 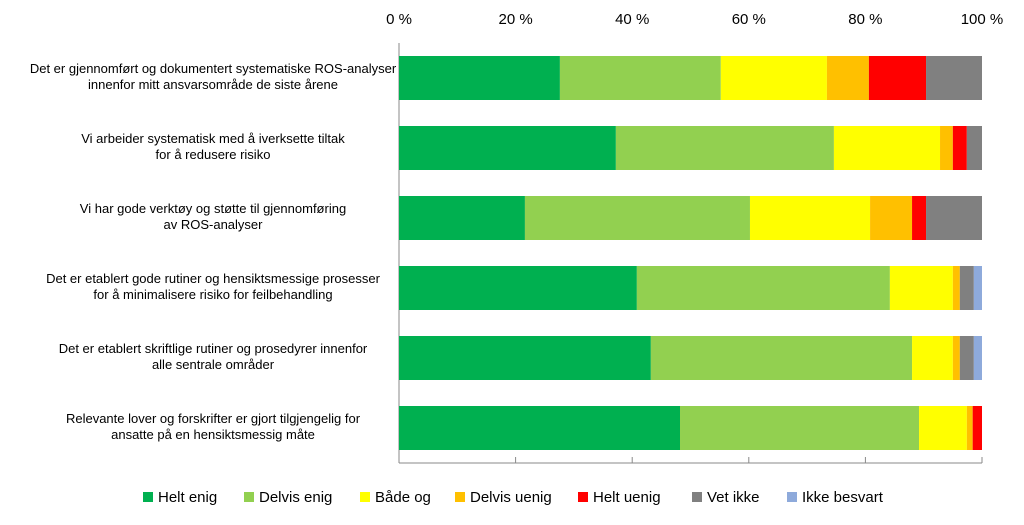 What do you see at coordinates (749, 19) in the screenshot?
I see `x-tick-label: 60 %` at bounding box center [749, 19].